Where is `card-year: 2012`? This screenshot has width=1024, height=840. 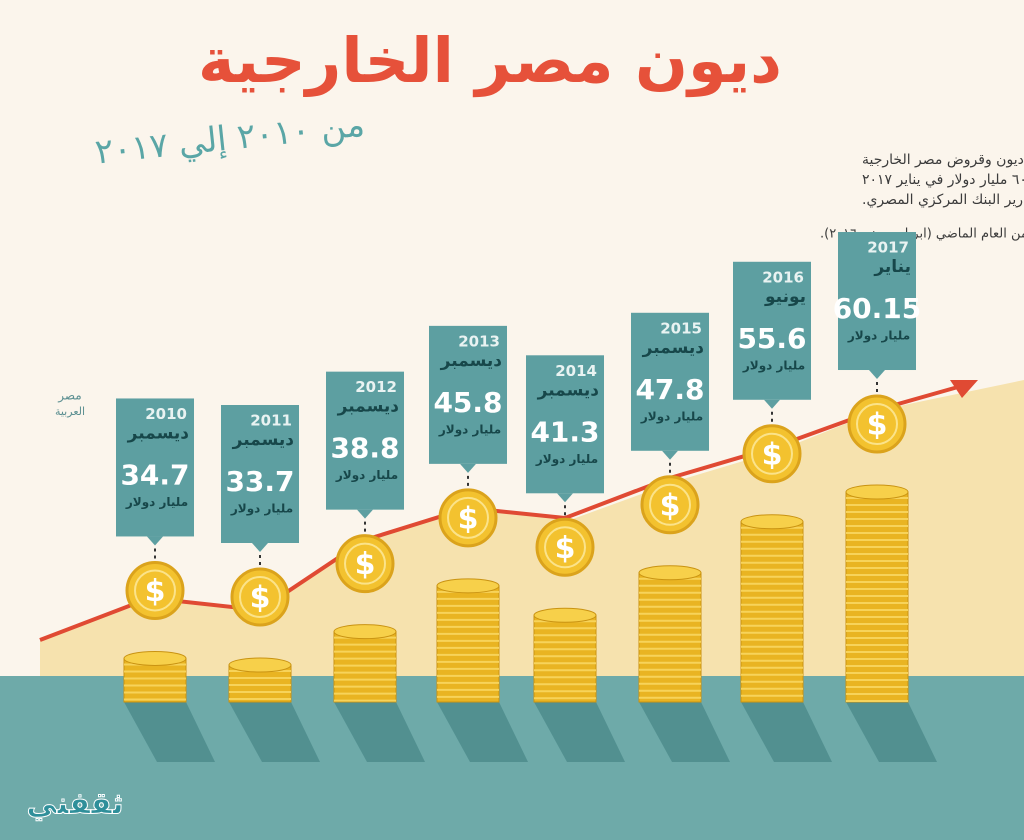 card-year: 2012 is located at coordinates (376, 387).